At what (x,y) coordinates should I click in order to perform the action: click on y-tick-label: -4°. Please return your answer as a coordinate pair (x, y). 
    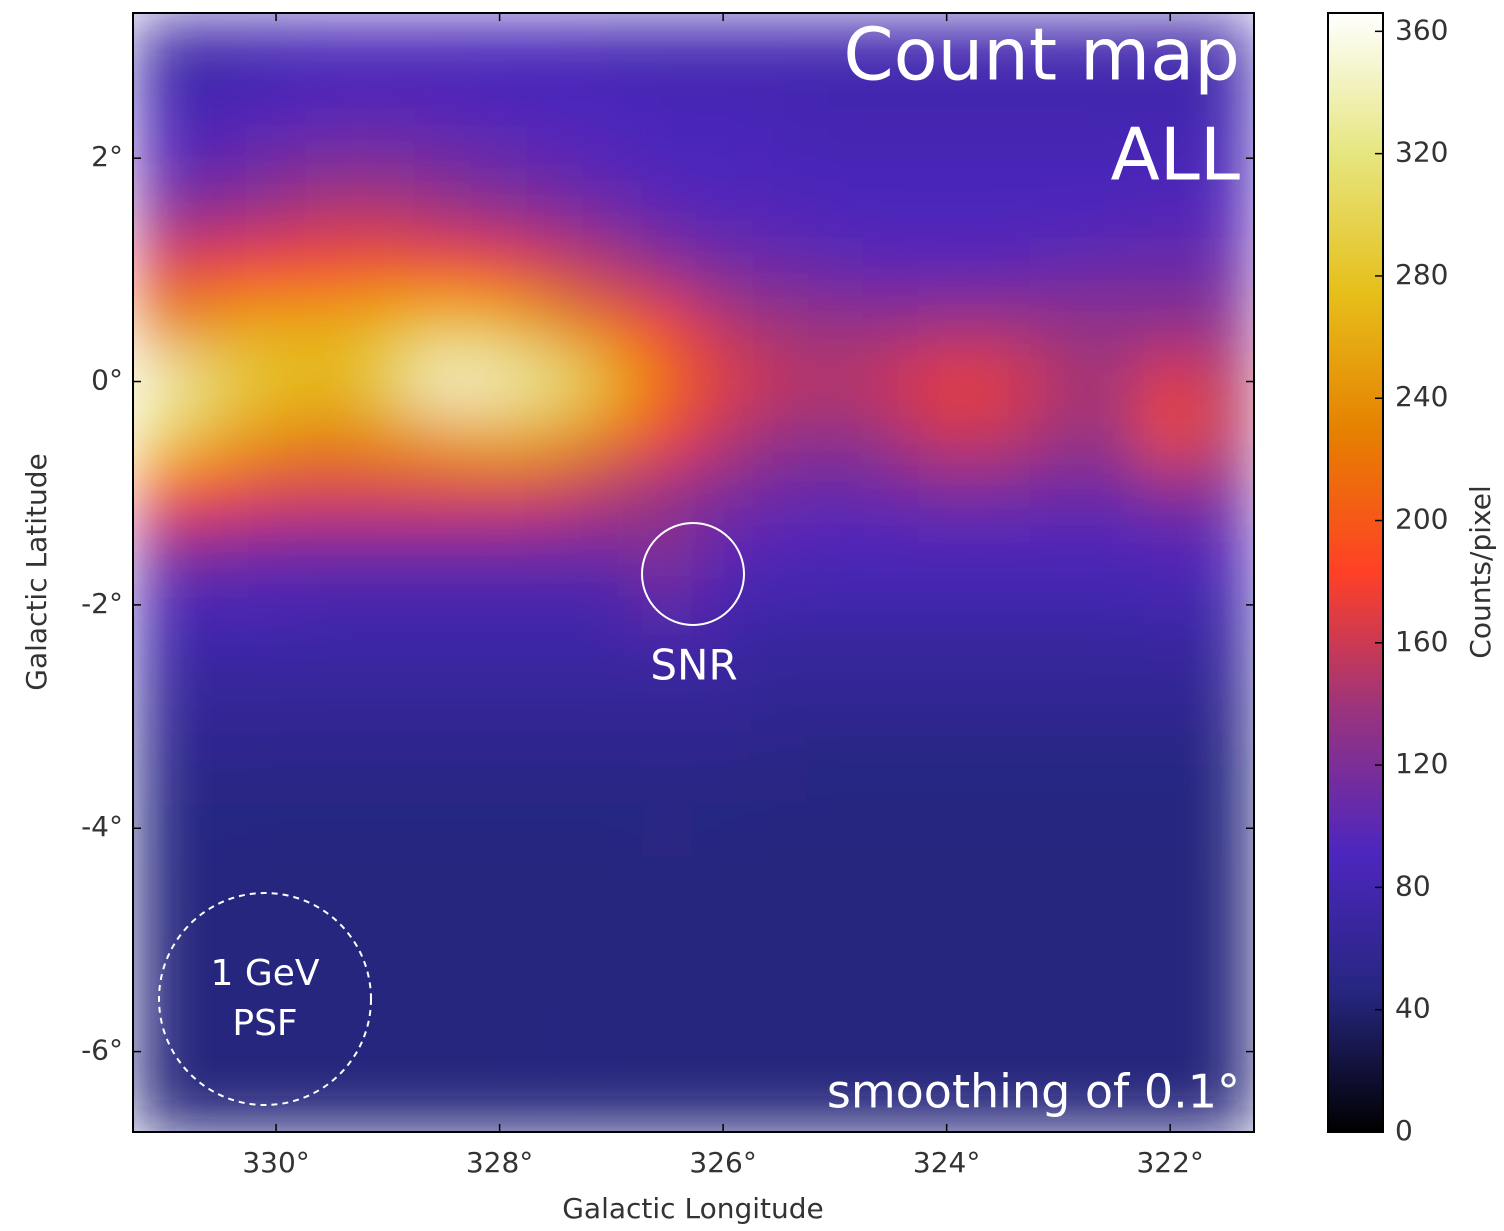
    Looking at the image, I should click on (102, 826).